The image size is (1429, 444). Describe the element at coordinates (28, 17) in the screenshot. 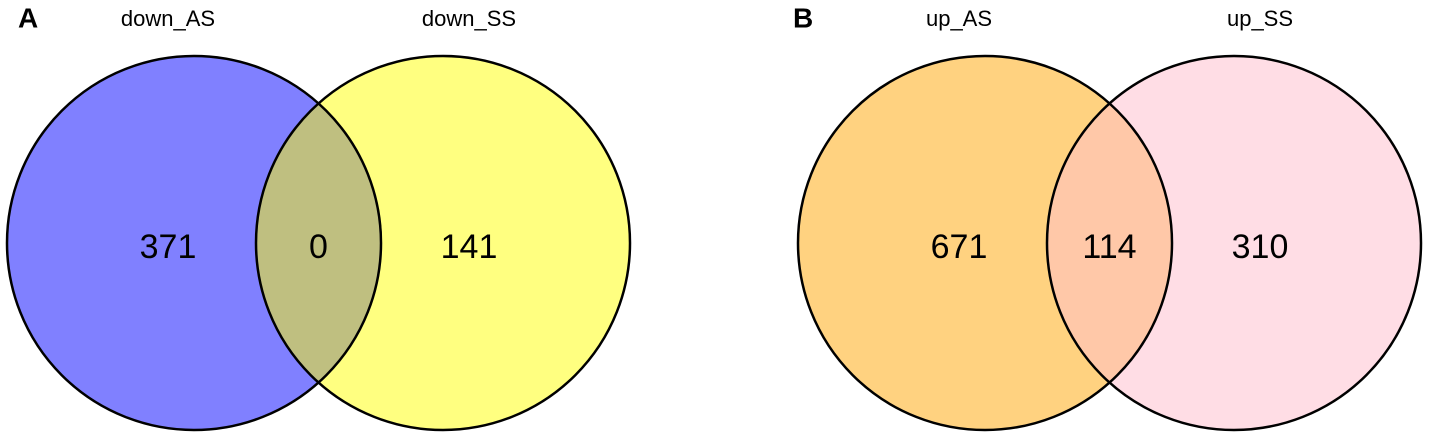

I see `panel-label: A` at that location.